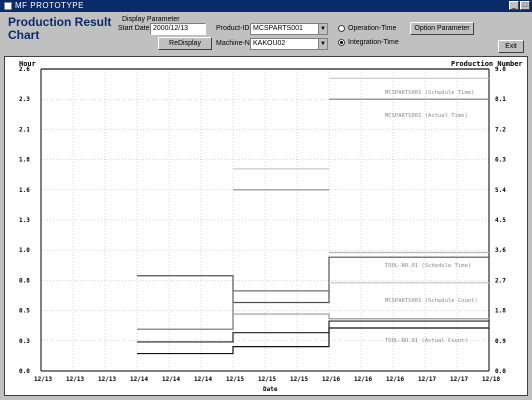 The image size is (532, 400). Describe the element at coordinates (24, 99) in the screenshot. I see `y-left-tick-label: 2.3` at that location.